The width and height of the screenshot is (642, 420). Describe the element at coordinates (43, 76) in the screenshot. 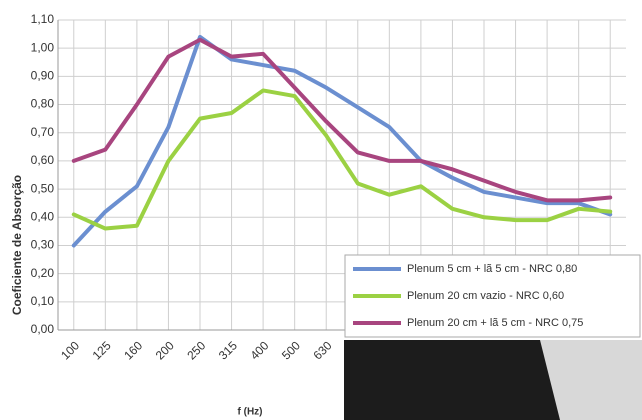

I see `y-tick-label: 0,90` at that location.